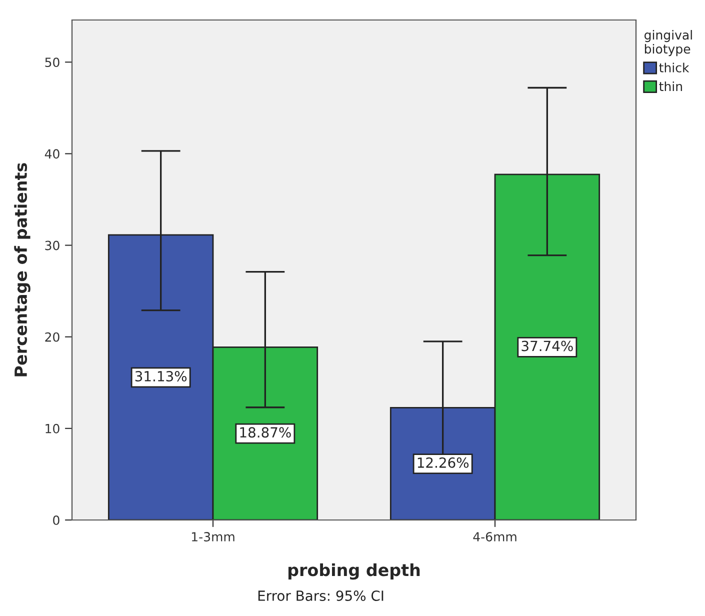 The height and width of the screenshot is (616, 705). Describe the element at coordinates (354, 571) in the screenshot. I see `x-axis-title: probing depth` at that location.